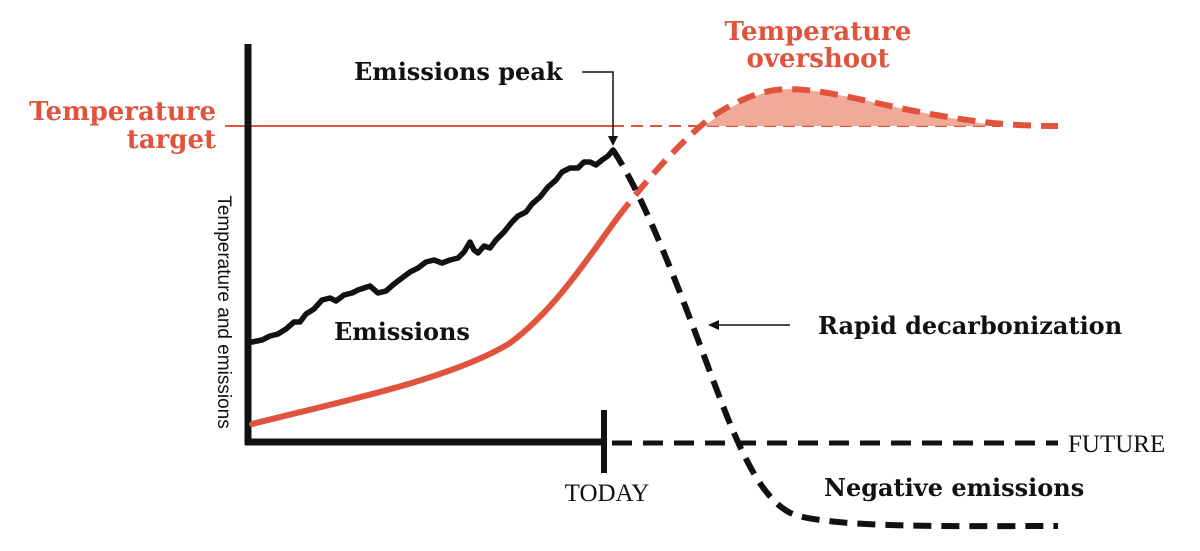  Describe the element at coordinates (432, 246) in the screenshot. I see `emissions-curve` at that location.